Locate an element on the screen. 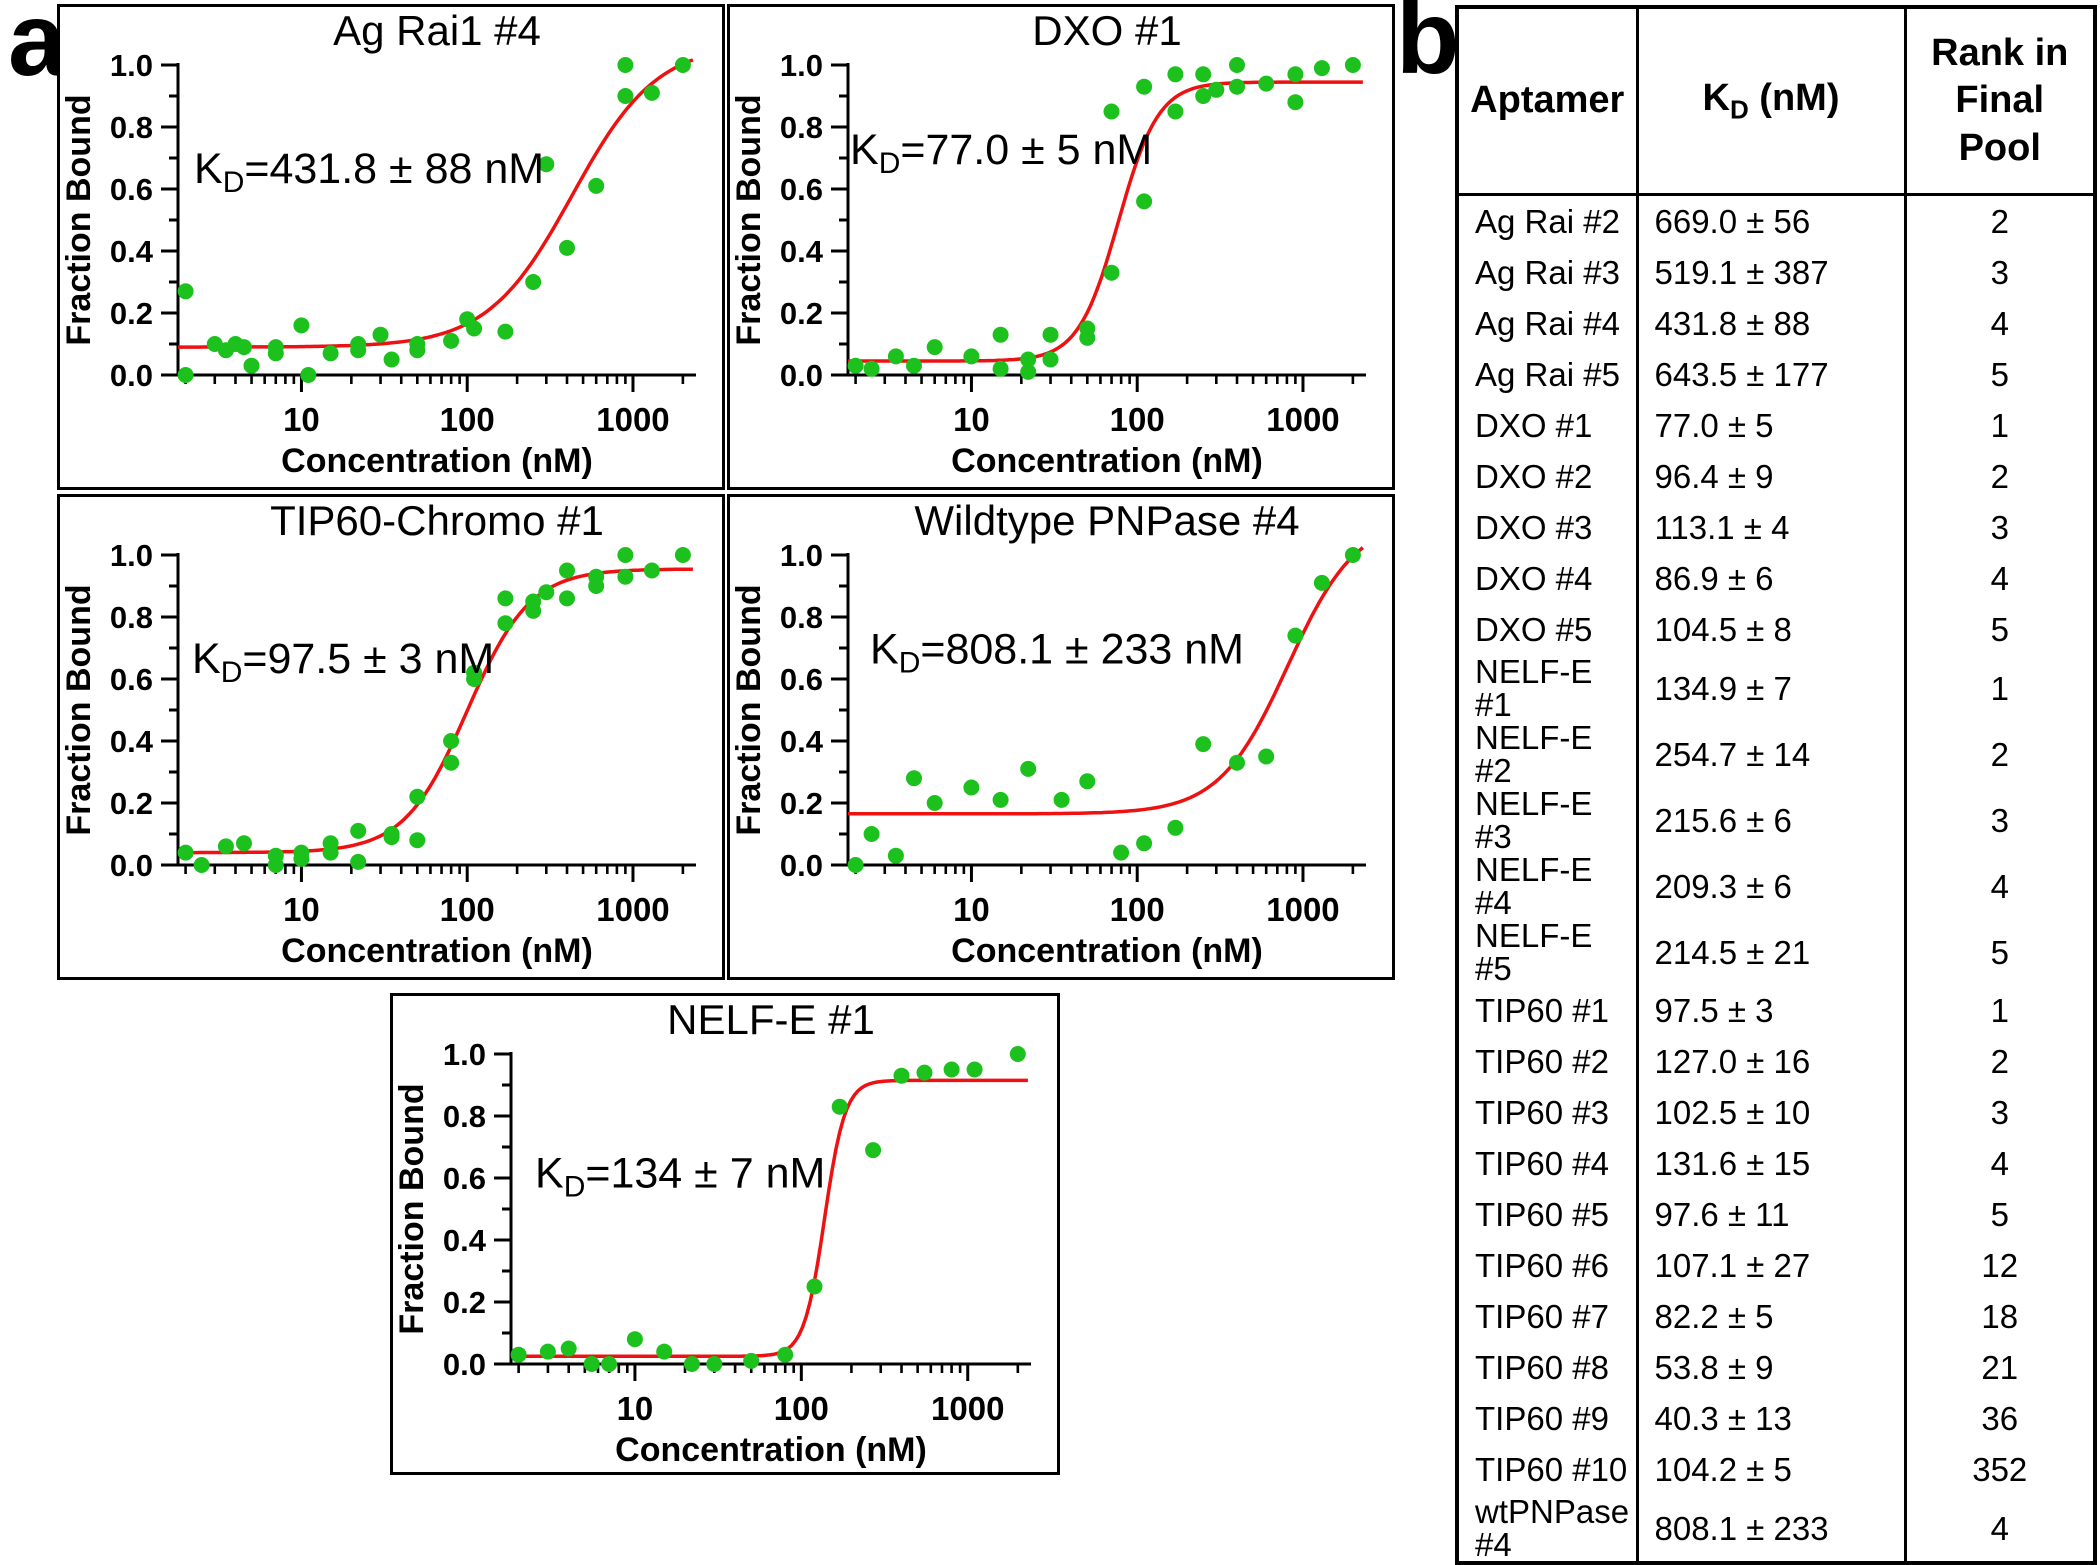 The height and width of the screenshot is (1565, 2100). kd-cell: 643.5 ± 177 is located at coordinates (1771, 374).